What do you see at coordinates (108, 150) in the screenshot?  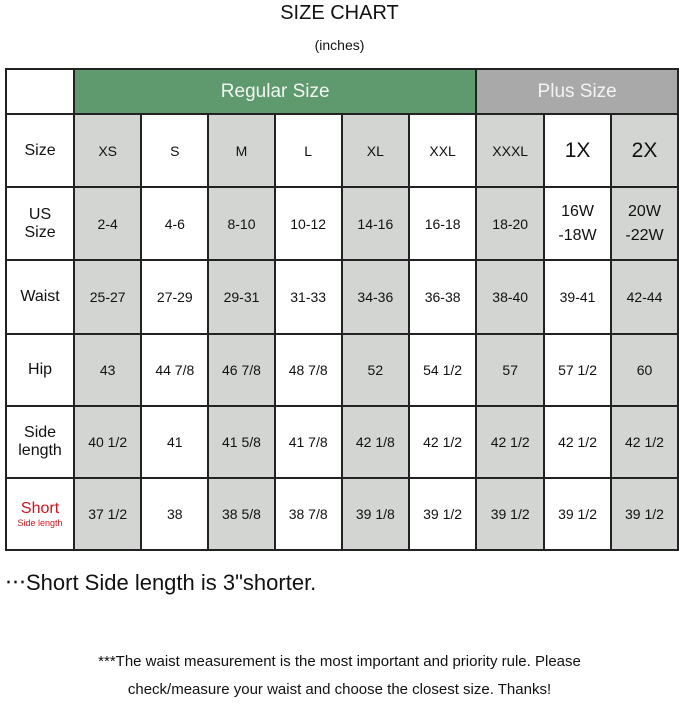 I see `cell-size: XS` at bounding box center [108, 150].